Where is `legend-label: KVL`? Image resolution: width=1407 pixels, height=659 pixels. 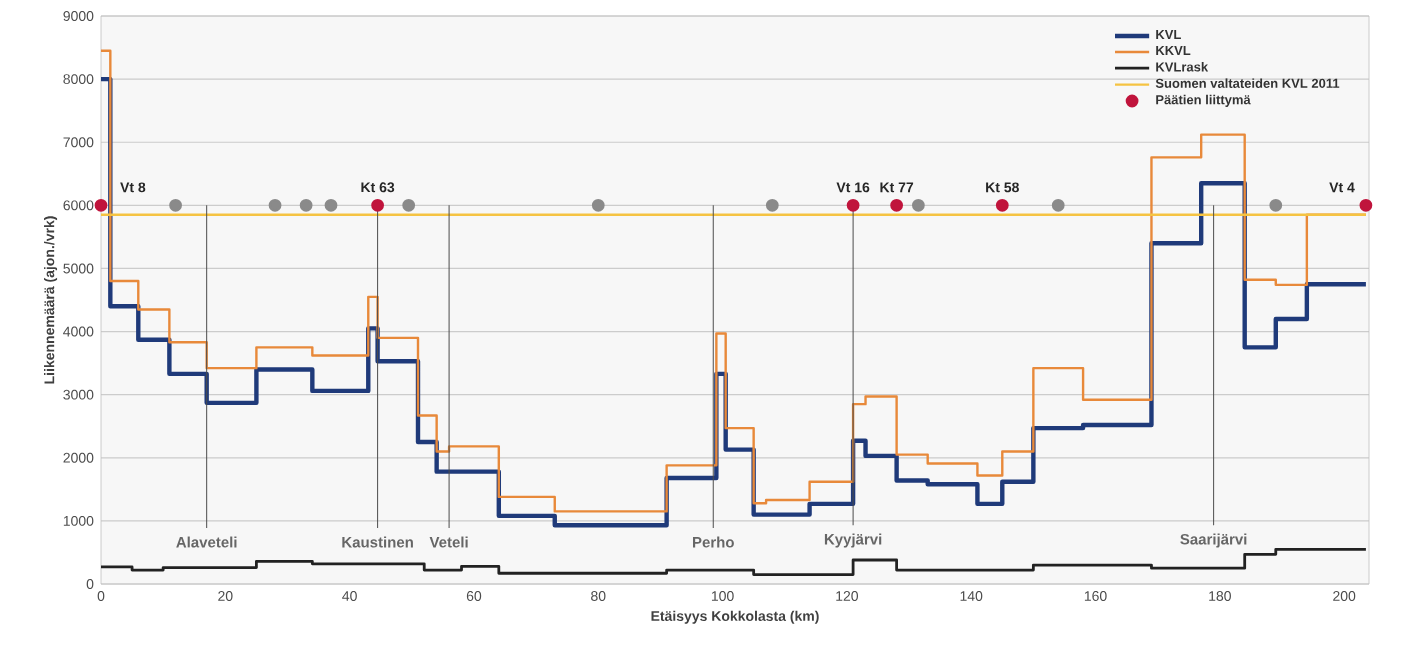 legend-label: KVL is located at coordinates (1168, 35).